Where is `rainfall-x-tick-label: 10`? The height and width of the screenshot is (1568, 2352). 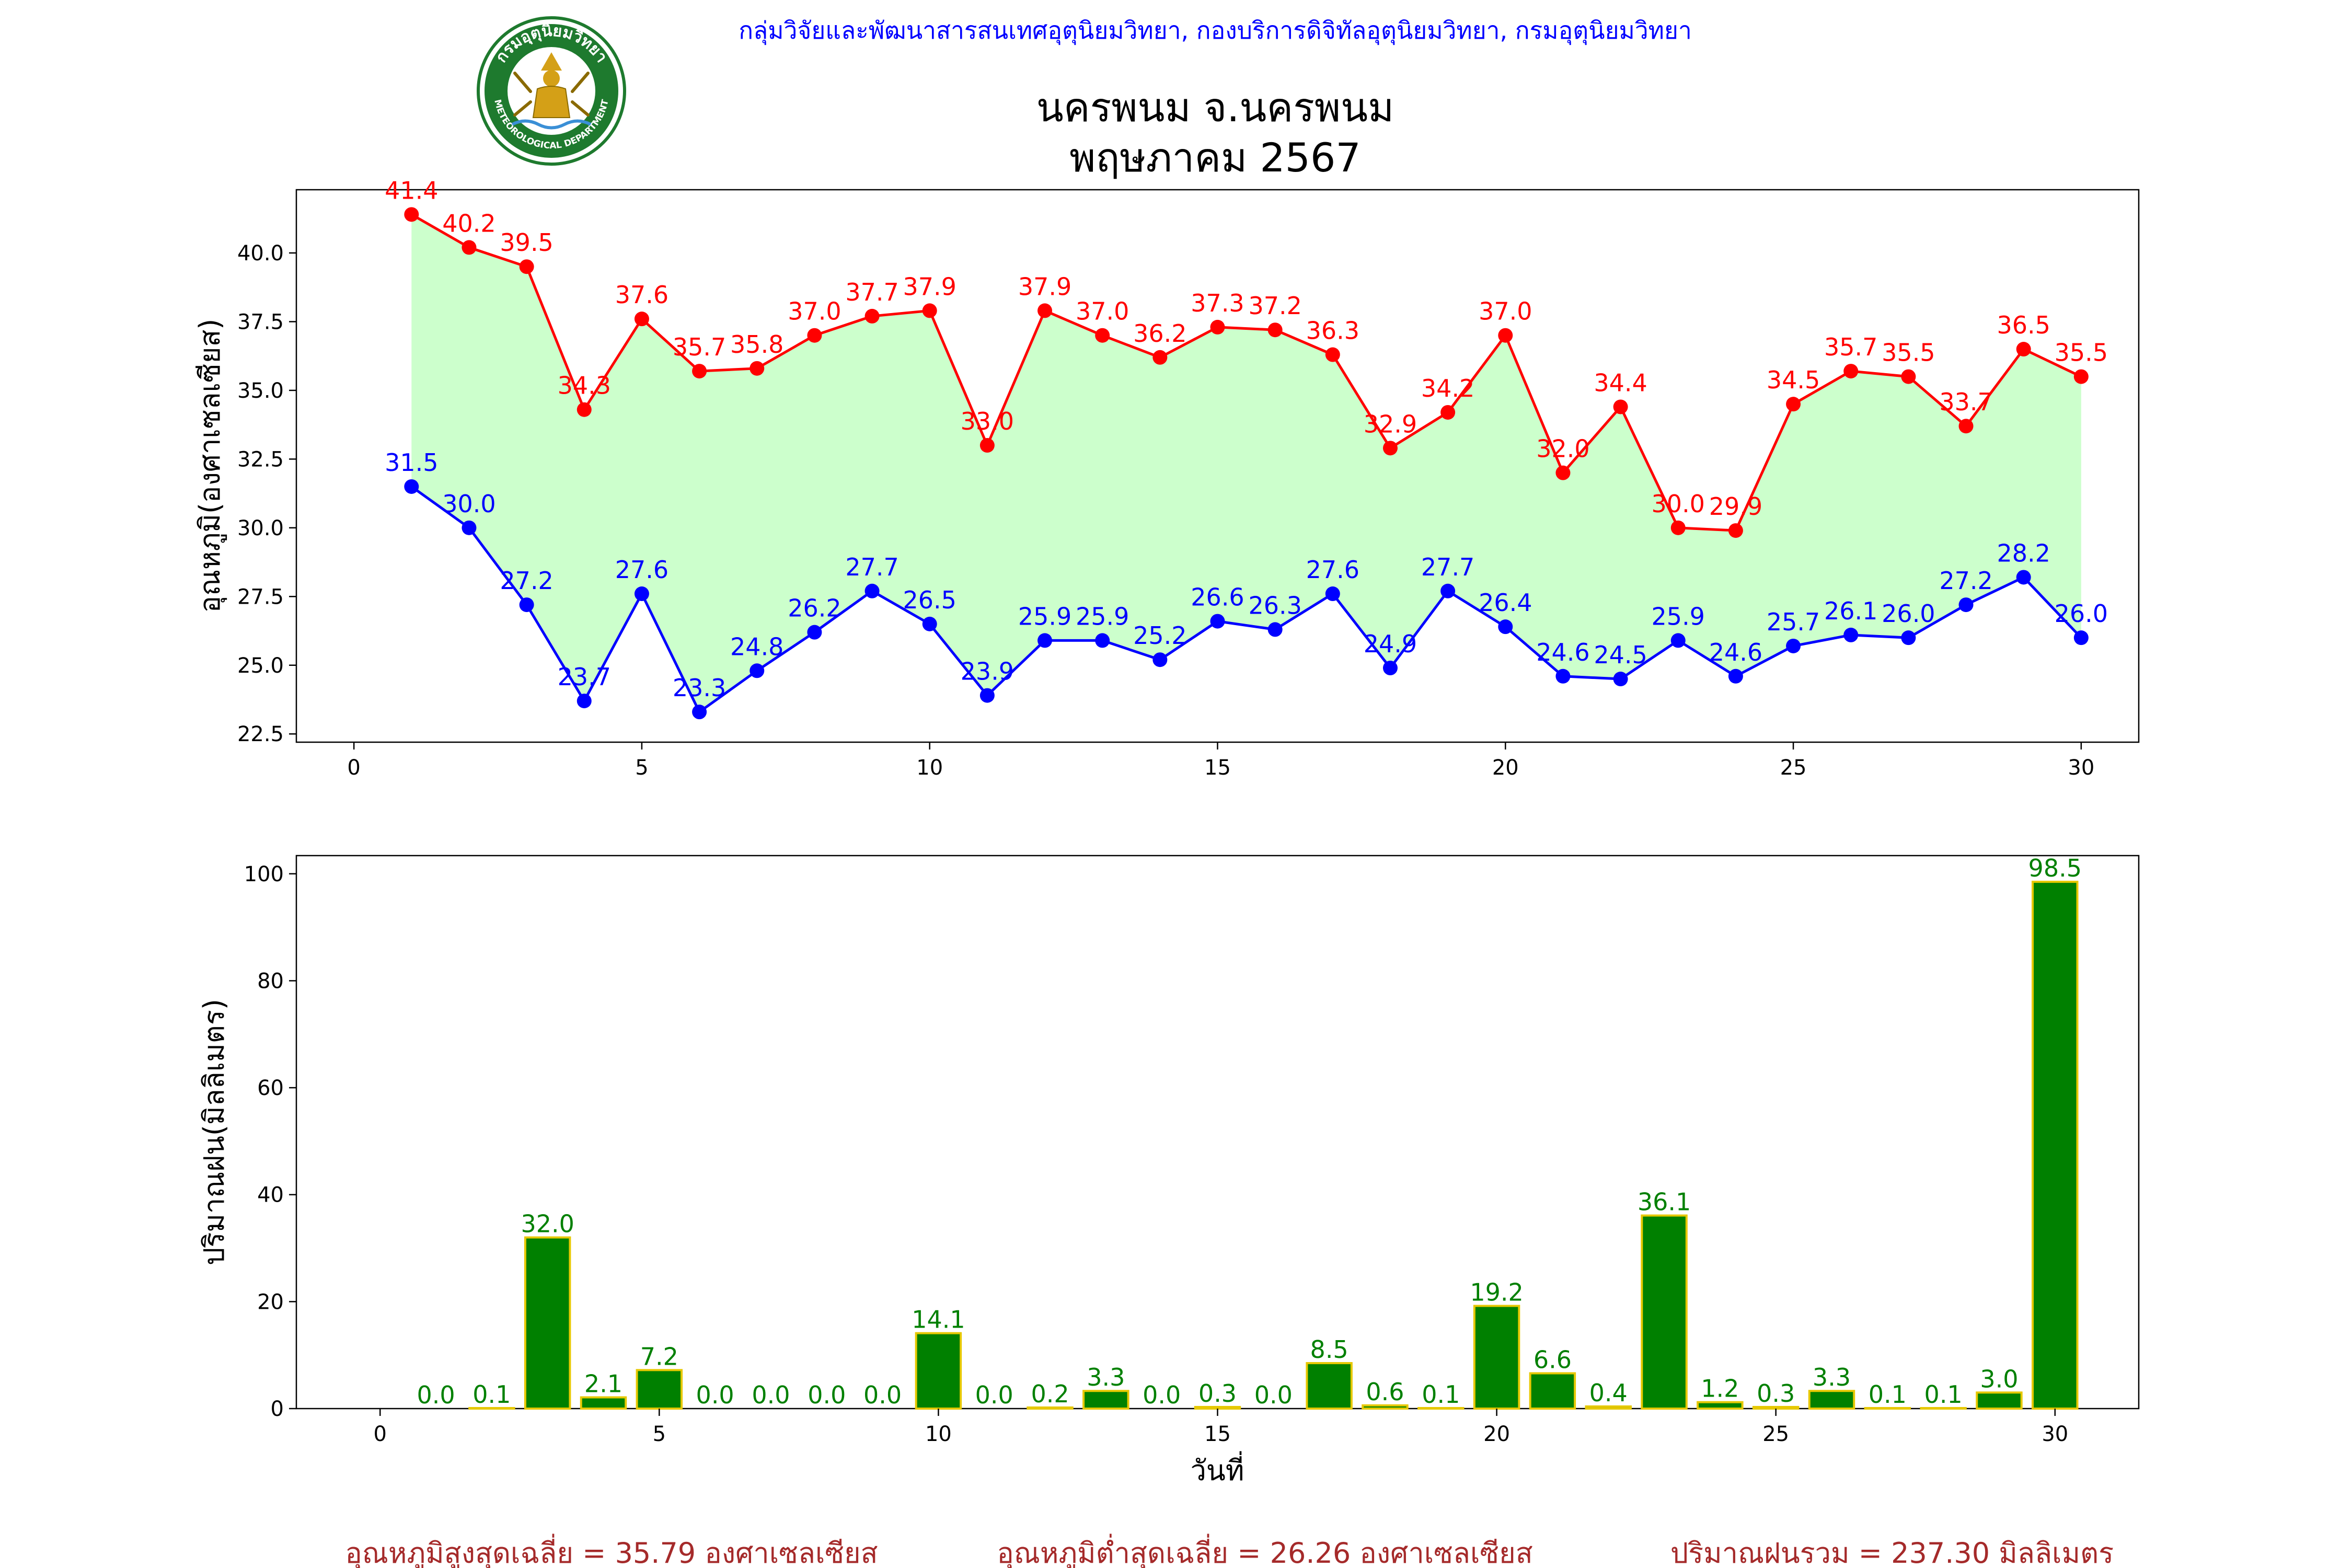
rainfall-x-tick-label: 10 is located at coordinates (938, 1434).